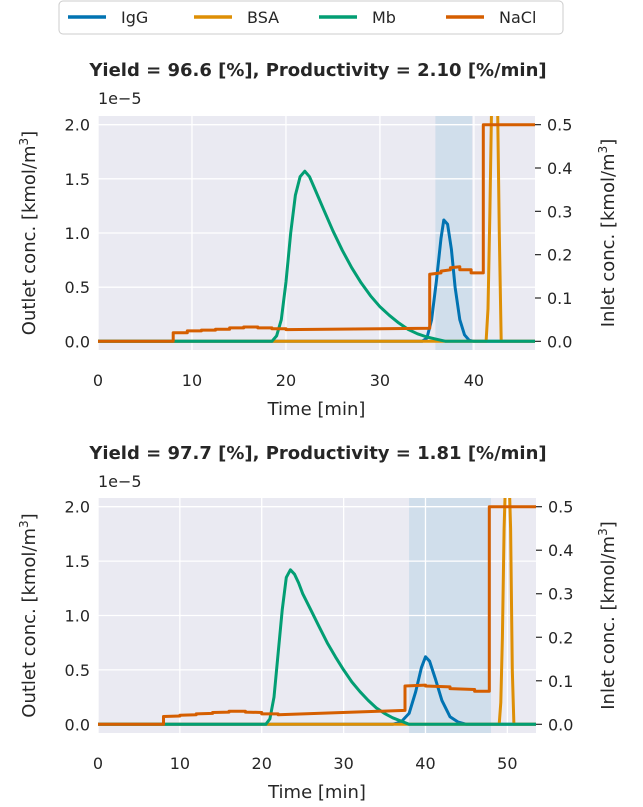 Image resolution: width=643 pixels, height=807 pixels. I want to click on legend-item-bsa: BSA, so click(236, 17).